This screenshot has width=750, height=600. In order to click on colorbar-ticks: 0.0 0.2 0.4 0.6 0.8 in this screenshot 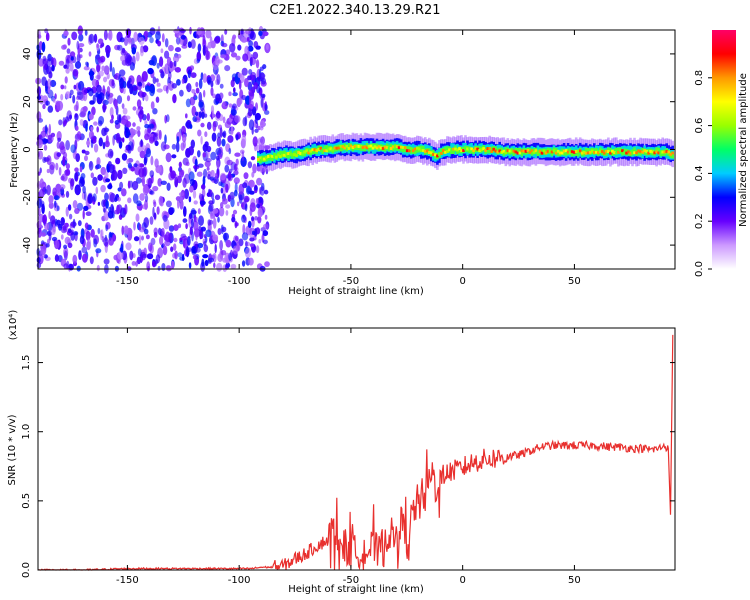, I will do `click(703, 173)`.